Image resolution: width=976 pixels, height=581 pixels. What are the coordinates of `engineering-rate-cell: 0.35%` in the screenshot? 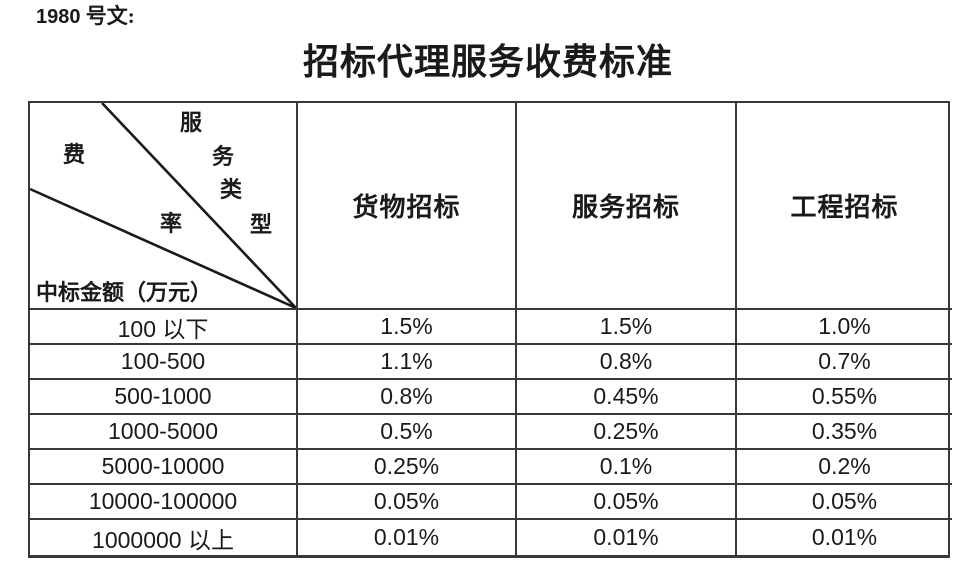 It's located at (844, 432).